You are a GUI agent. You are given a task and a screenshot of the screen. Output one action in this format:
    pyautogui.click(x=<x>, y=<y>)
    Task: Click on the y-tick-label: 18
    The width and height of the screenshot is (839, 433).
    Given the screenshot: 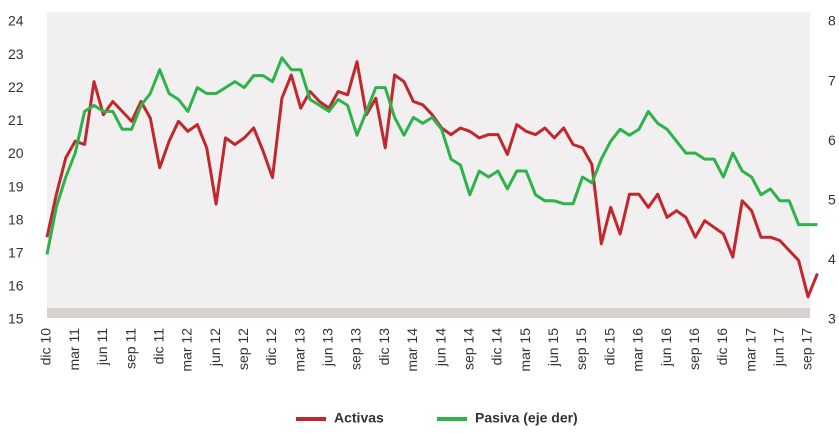 What is the action you would take?
    pyautogui.click(x=16, y=219)
    